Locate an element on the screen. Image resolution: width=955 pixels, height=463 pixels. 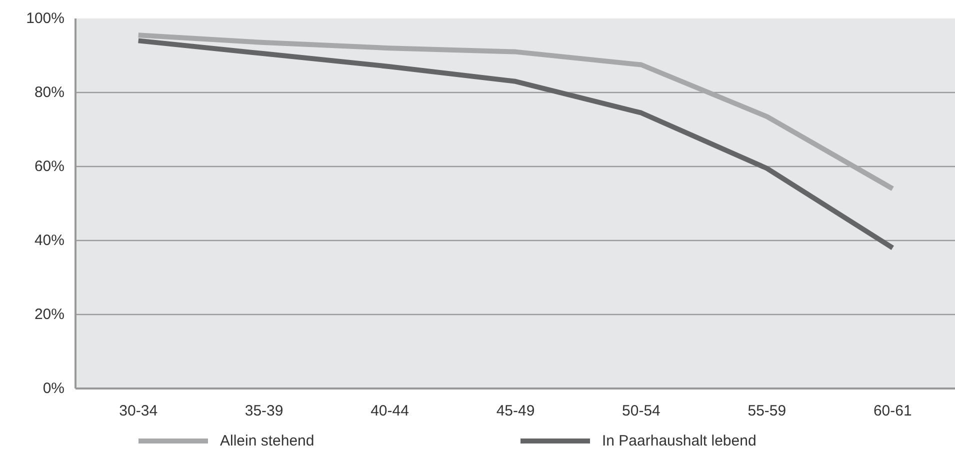
y-tick-label: 60% is located at coordinates (49, 166).